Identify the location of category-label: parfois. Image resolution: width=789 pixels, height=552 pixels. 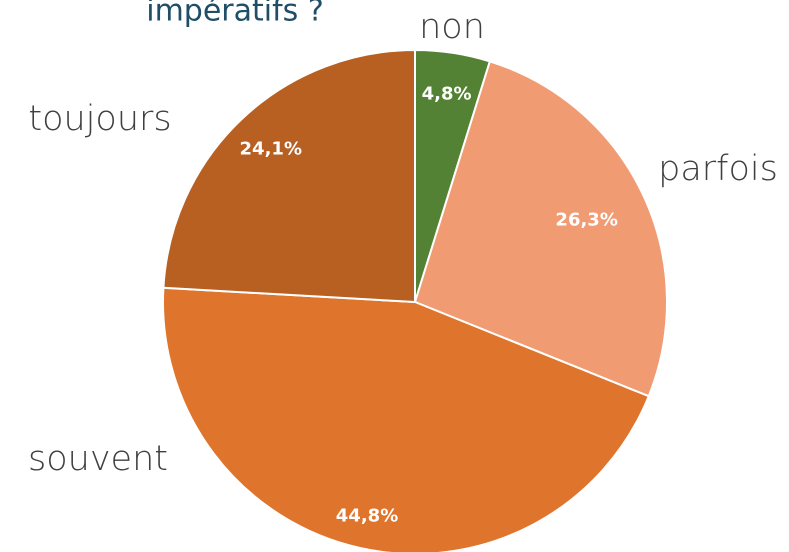
(718, 169).